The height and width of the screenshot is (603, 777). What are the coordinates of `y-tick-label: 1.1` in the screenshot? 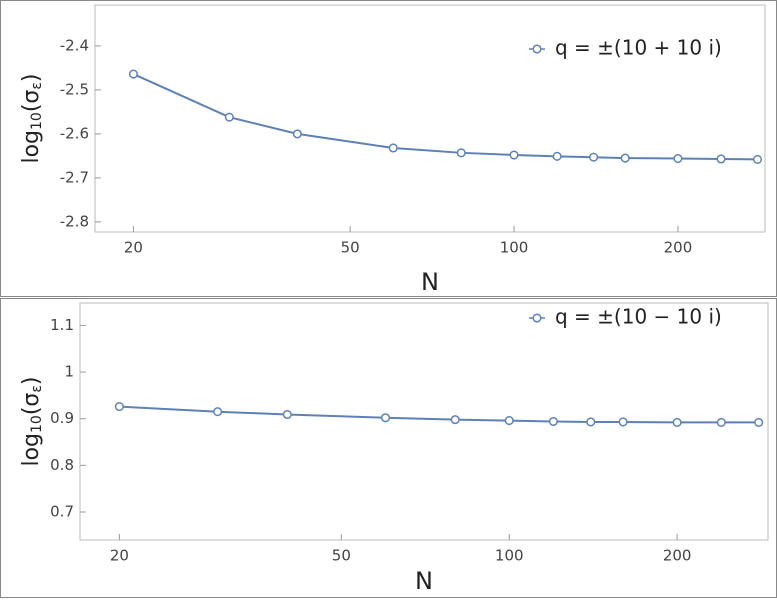 It's located at (62, 325).